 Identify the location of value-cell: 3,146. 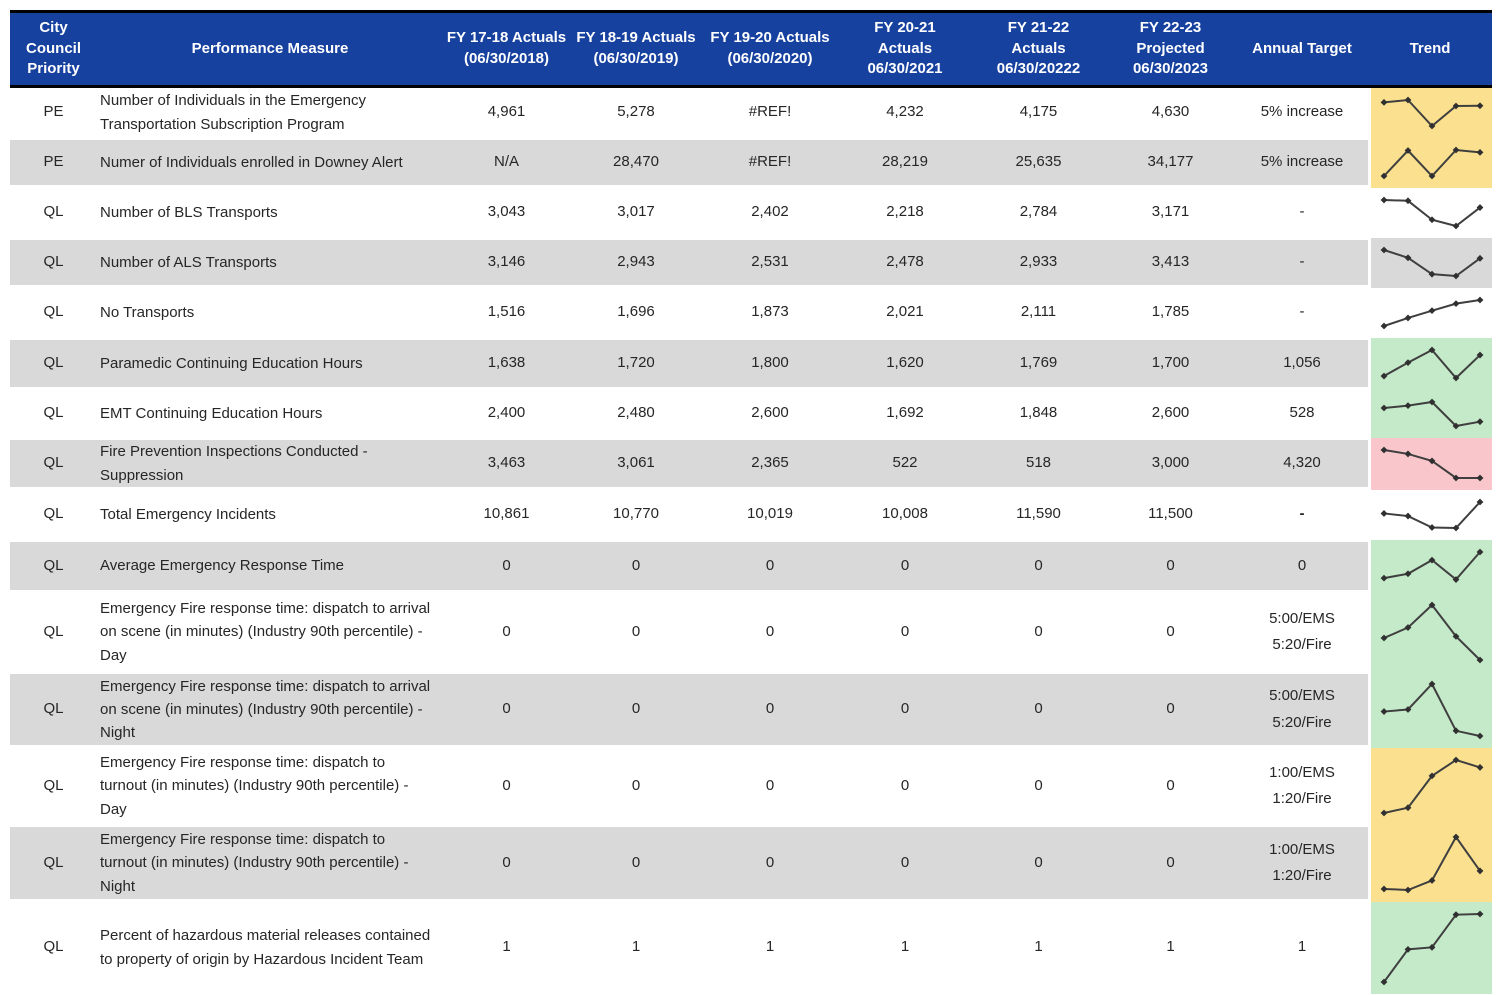
(506, 262).